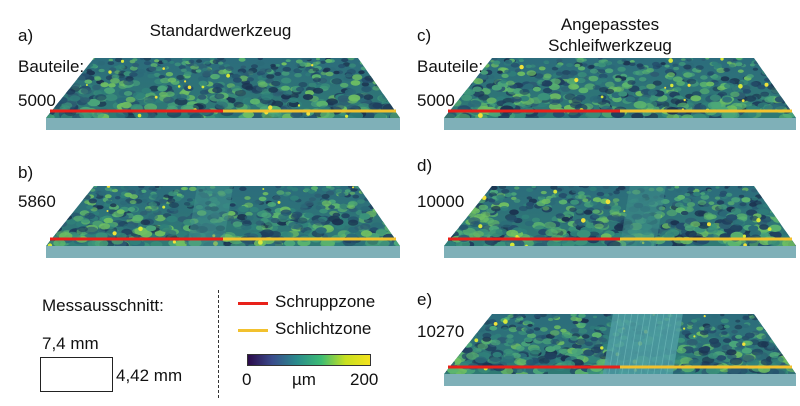 Image resolution: width=800 pixels, height=406 pixels. What do you see at coordinates (253, 330) in the screenshot?
I see `legend-schlichtzone-swatch` at bounding box center [253, 330].